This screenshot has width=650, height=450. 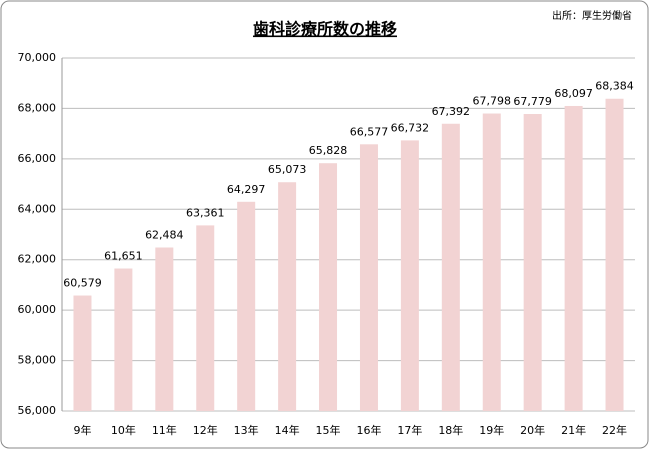 What do you see at coordinates (450, 430) in the screenshot?
I see `x-tick-label: 18年` at bounding box center [450, 430].